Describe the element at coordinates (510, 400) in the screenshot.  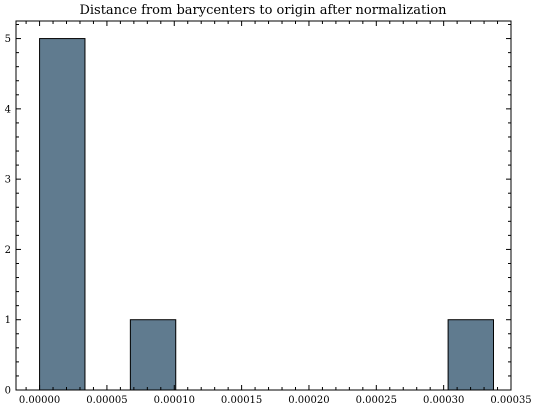
I see `x-tick-label: 0.00035` at that location.